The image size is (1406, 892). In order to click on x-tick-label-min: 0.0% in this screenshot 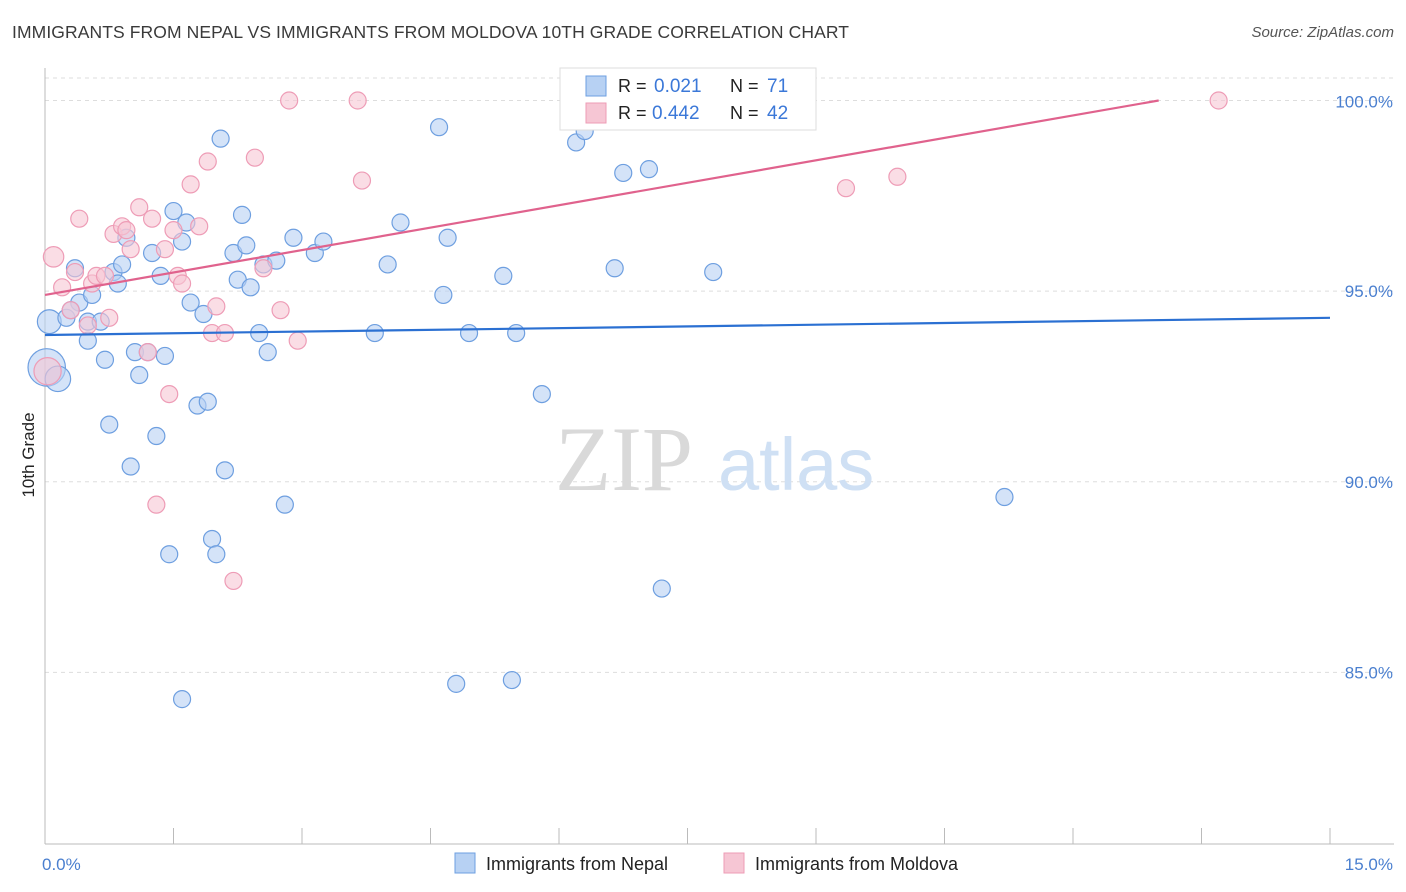, I will do `click(61, 864)`.